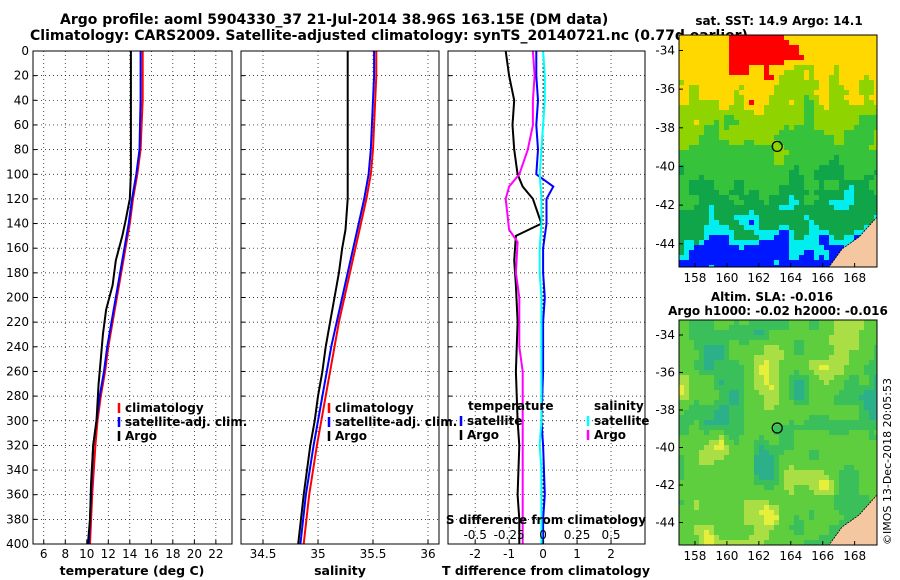 This screenshot has width=900, height=580. Describe the element at coordinates (17, 371) in the screenshot. I see `ytick-label: 260` at that location.